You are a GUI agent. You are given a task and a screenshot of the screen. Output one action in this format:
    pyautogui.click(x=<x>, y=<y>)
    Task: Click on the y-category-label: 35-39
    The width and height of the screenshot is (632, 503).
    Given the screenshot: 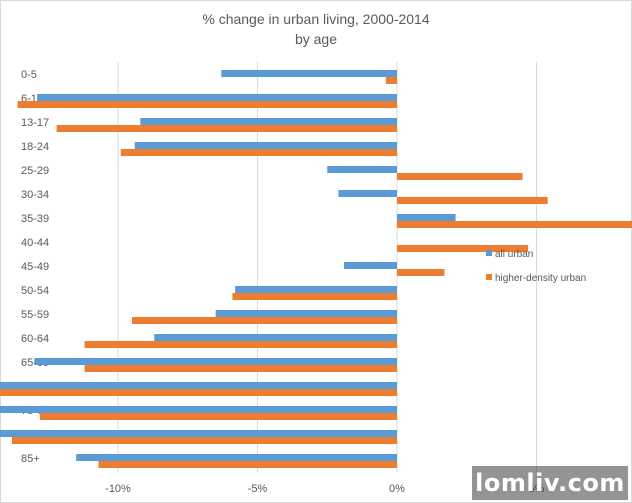 What is the action you would take?
    pyautogui.click(x=35, y=219)
    